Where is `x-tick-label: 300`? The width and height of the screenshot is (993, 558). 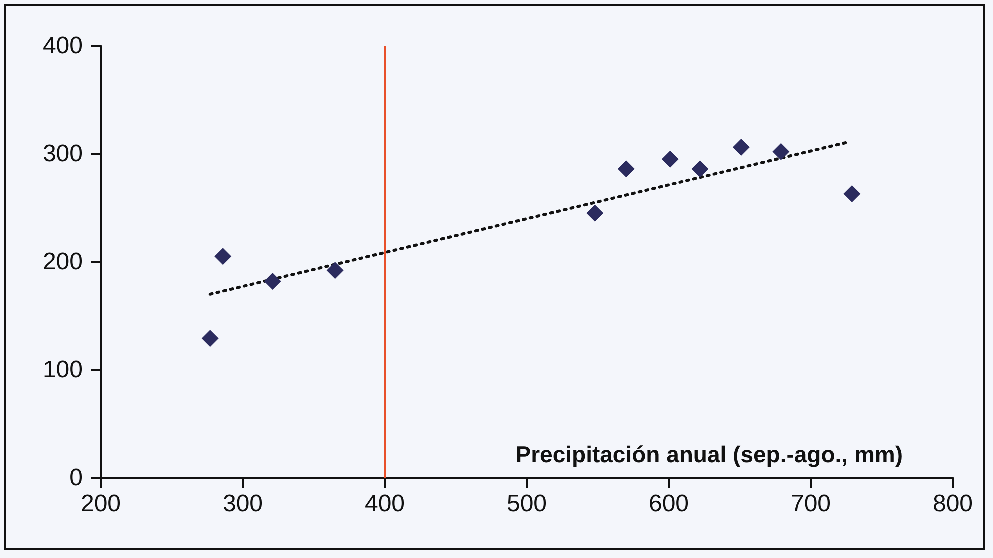 x-tick-label: 300 is located at coordinates (243, 504).